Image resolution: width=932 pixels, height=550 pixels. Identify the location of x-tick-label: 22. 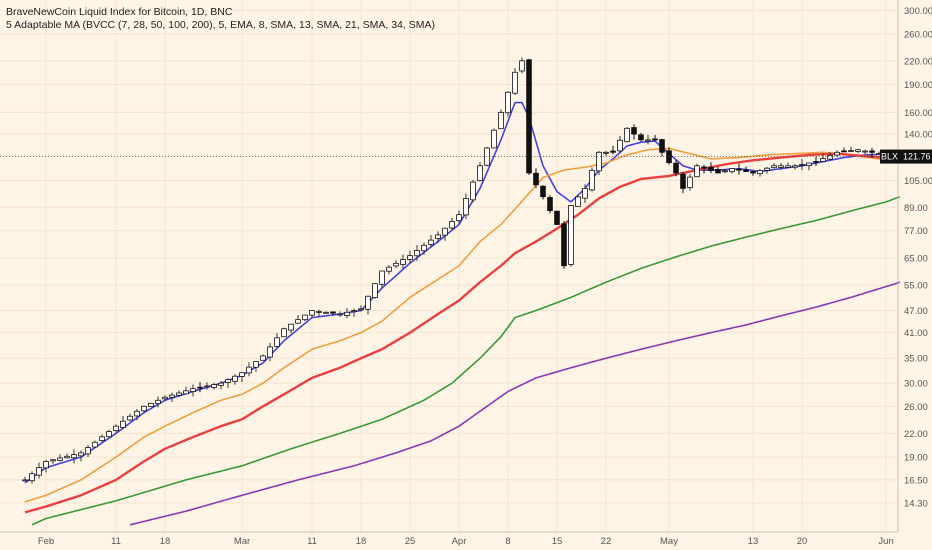
(606, 541).